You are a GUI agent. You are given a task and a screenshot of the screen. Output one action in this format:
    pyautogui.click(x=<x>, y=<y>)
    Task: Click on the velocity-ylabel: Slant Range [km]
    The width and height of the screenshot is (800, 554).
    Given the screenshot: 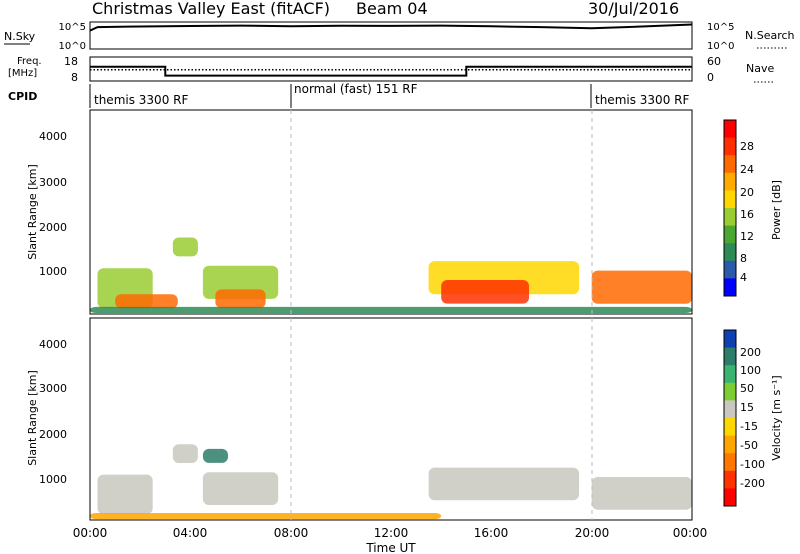 What is the action you would take?
    pyautogui.click(x=32, y=418)
    